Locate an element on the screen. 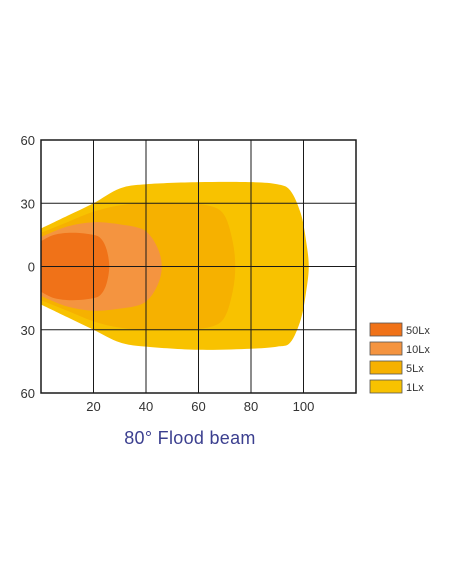  x-tick-labels: 20 40 60 80 100 is located at coordinates (200, 406).